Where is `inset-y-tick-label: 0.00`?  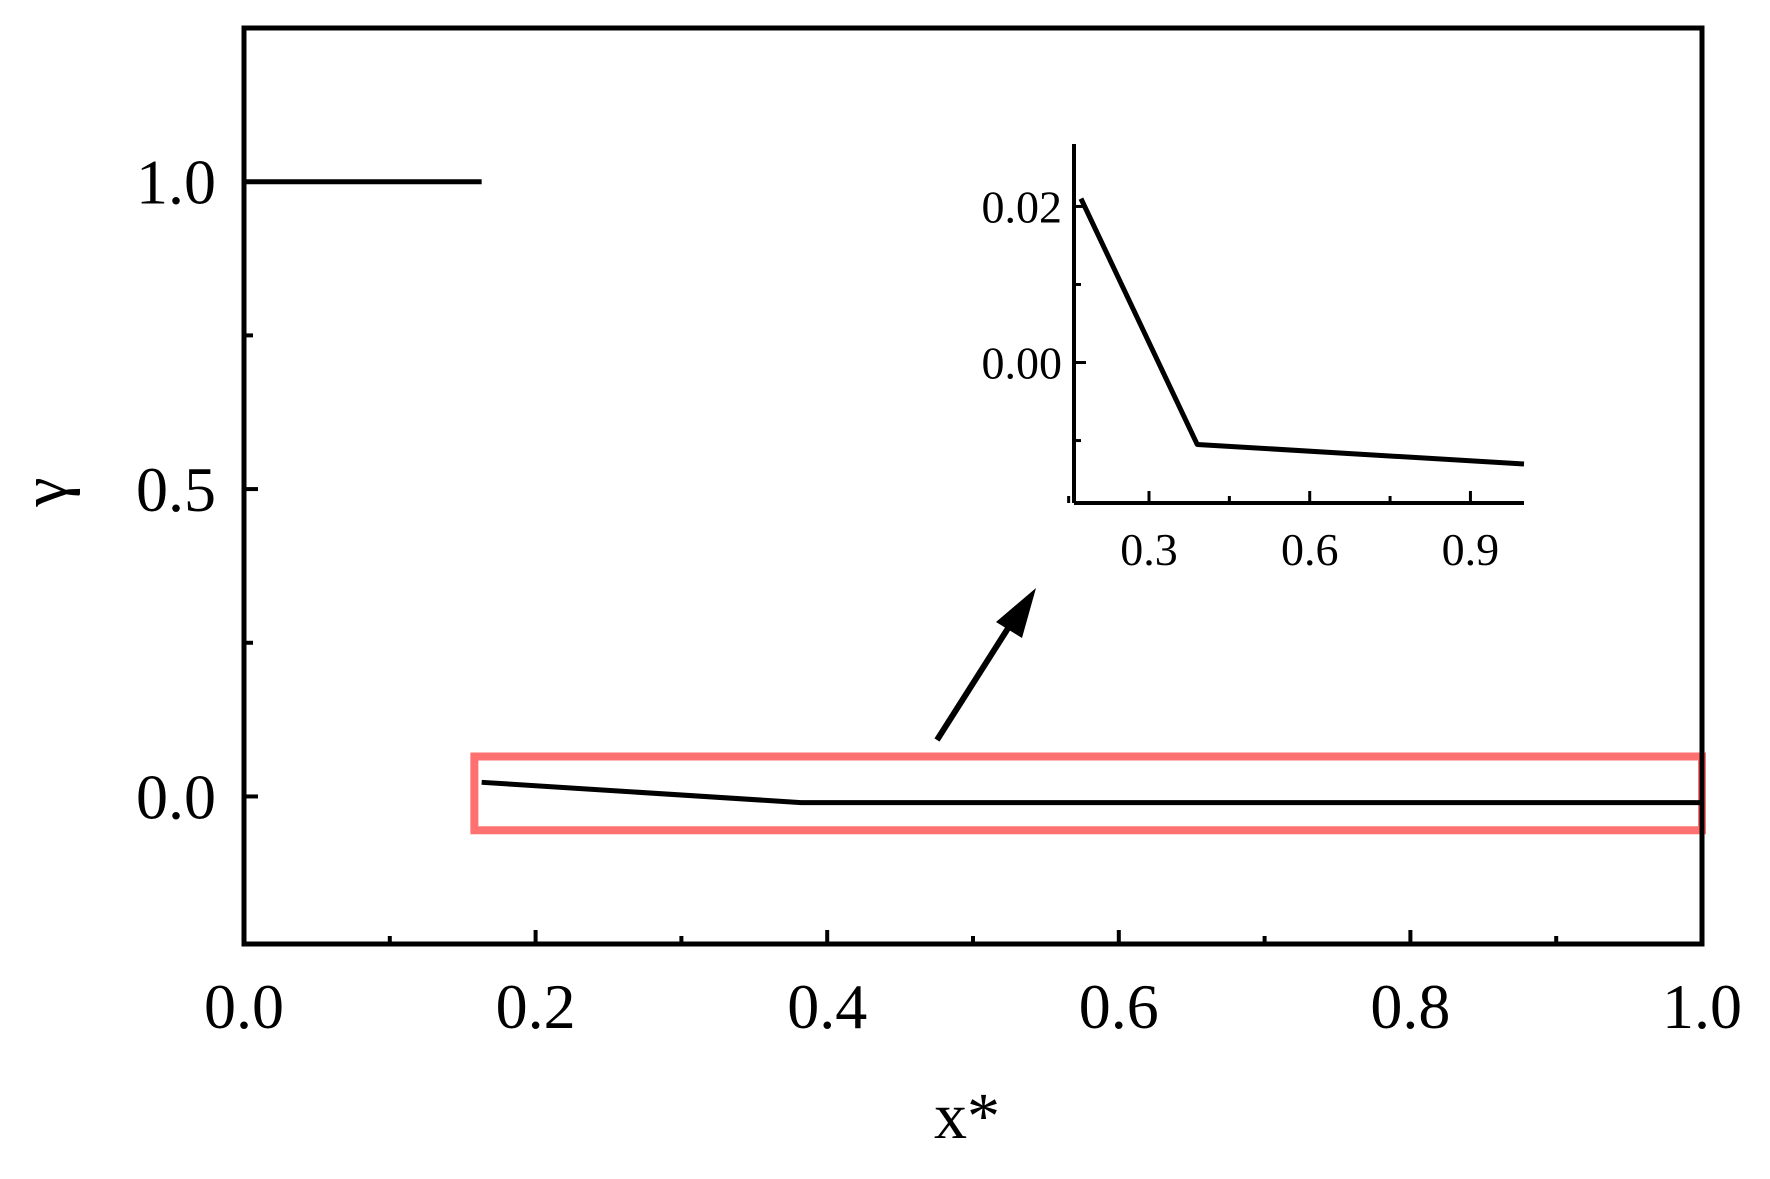
inset-y-tick-label: 0.00 is located at coordinates (1022, 363).